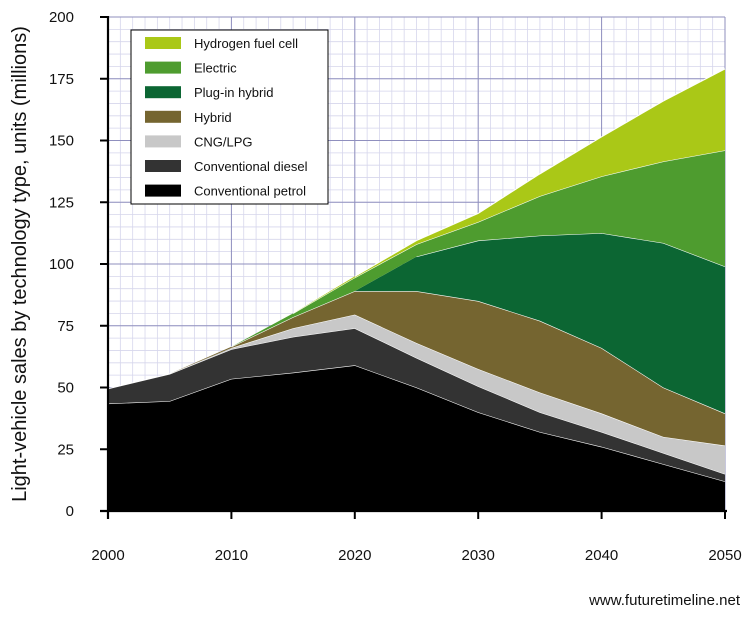 Image resolution: width=750 pixels, height=618 pixels. What do you see at coordinates (61, 79) in the screenshot?
I see `y-tick-label: 175` at bounding box center [61, 79].